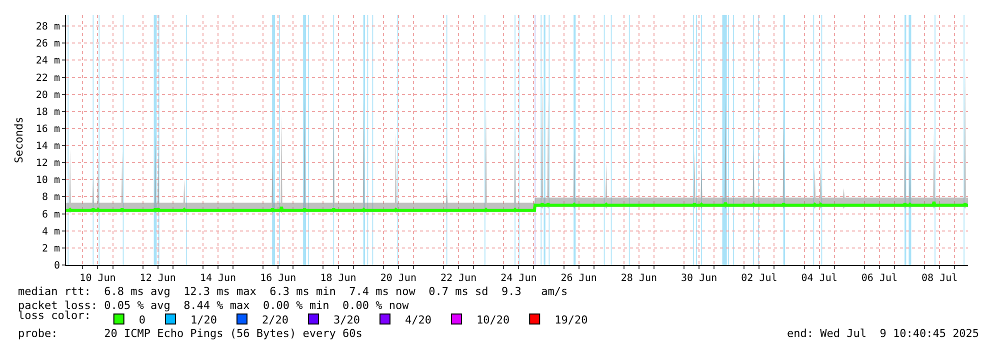  What do you see at coordinates (51, 198) in the screenshot?
I see `y-tick-label: 8 m` at bounding box center [51, 198].